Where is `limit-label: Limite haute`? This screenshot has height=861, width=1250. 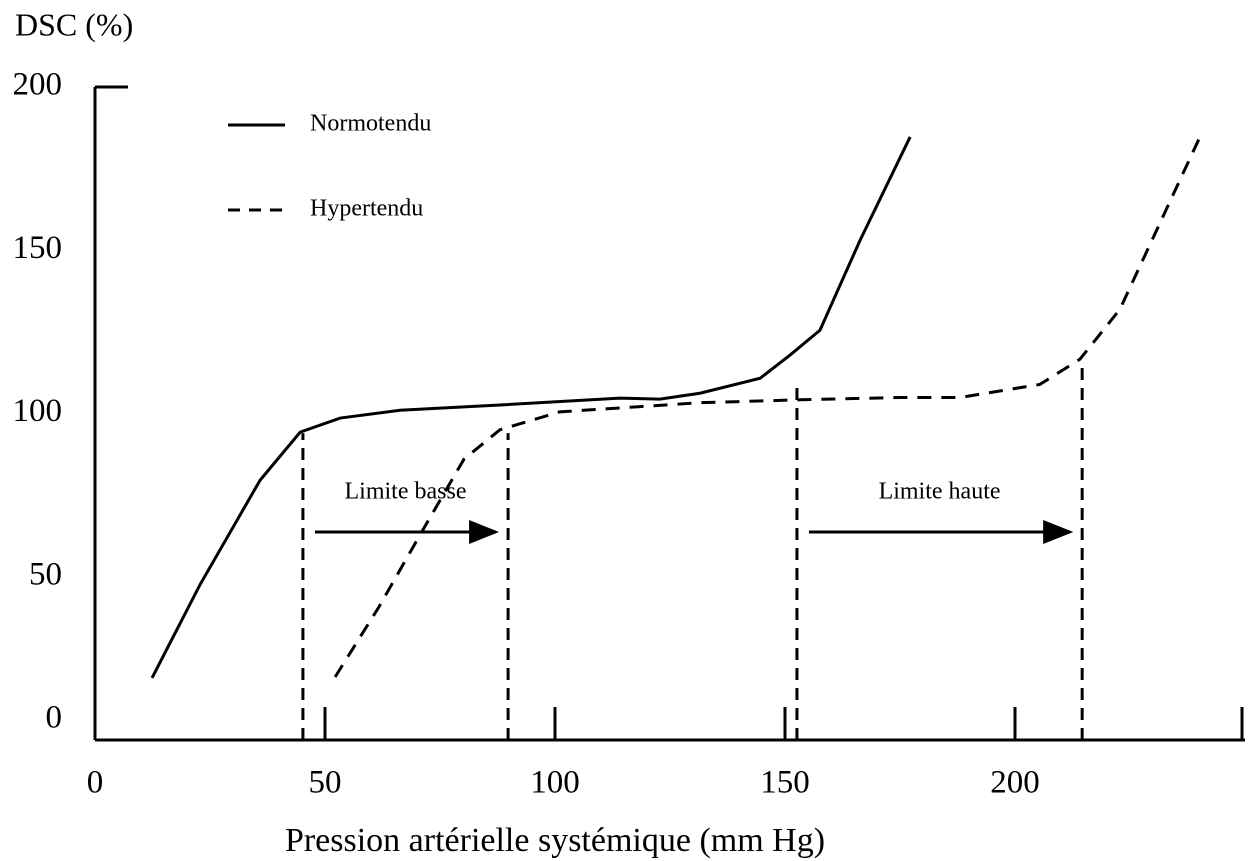 limit-label: Limite haute is located at coordinates (940, 492).